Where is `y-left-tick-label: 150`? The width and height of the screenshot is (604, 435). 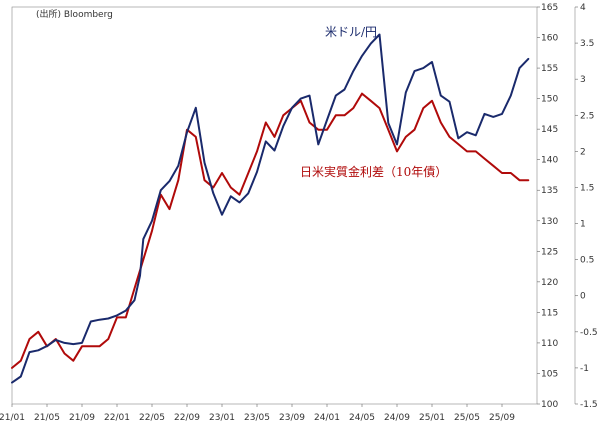 y-left-tick-label: 150 is located at coordinates (549, 100).